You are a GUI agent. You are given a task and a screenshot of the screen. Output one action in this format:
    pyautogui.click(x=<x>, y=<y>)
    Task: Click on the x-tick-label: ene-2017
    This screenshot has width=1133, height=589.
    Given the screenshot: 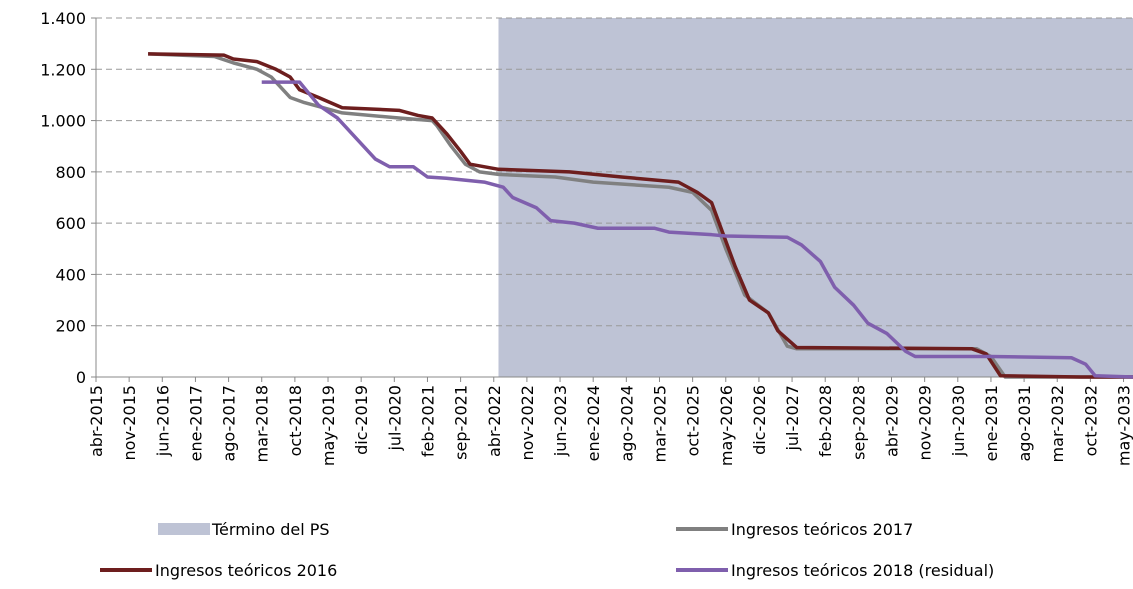 What is the action you would take?
    pyautogui.click(x=195, y=423)
    